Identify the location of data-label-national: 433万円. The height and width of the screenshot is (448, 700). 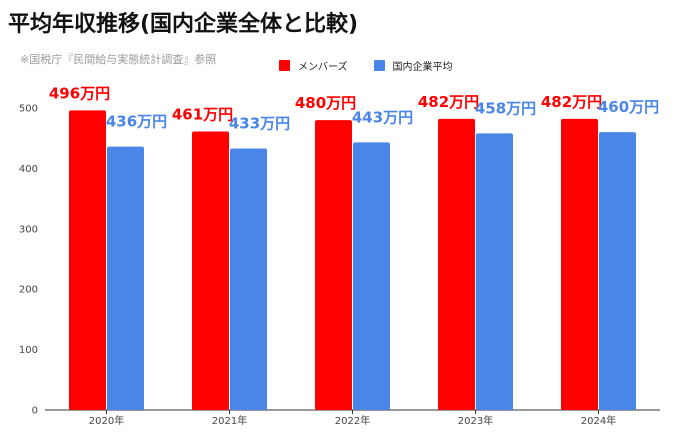
(259, 123).